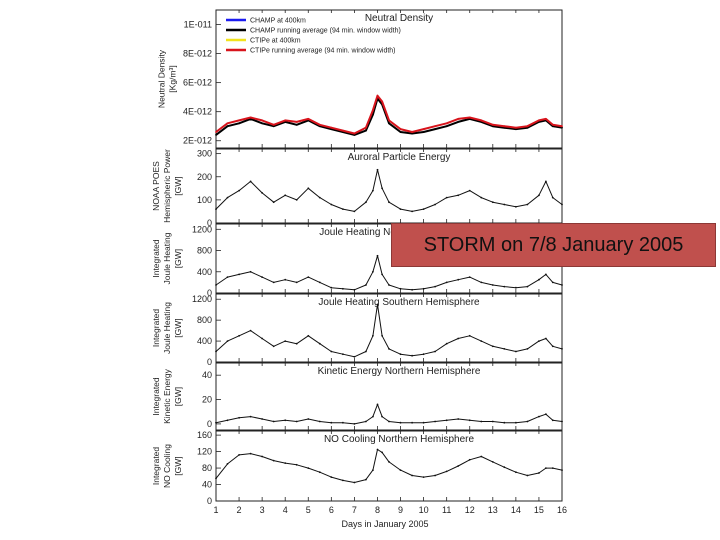 This screenshot has width=720, height=540. I want to click on storm-annotation-box: STORM on 7/8 January 2005, so click(553, 245).